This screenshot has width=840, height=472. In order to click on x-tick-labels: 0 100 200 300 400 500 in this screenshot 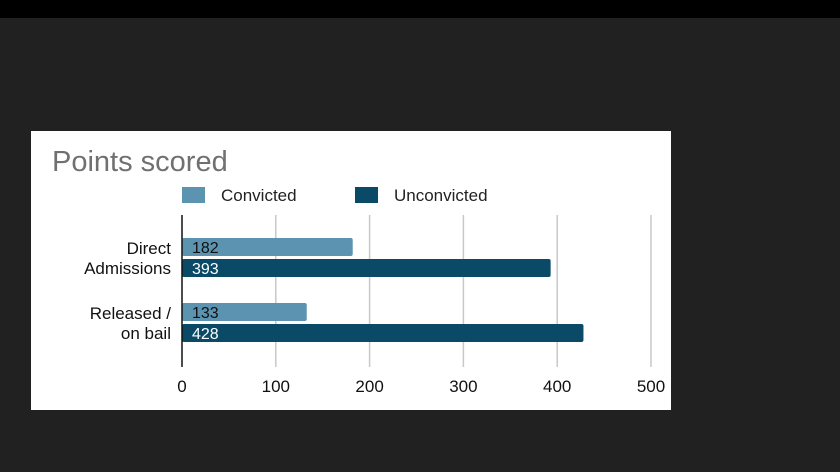, I will do `click(421, 386)`.